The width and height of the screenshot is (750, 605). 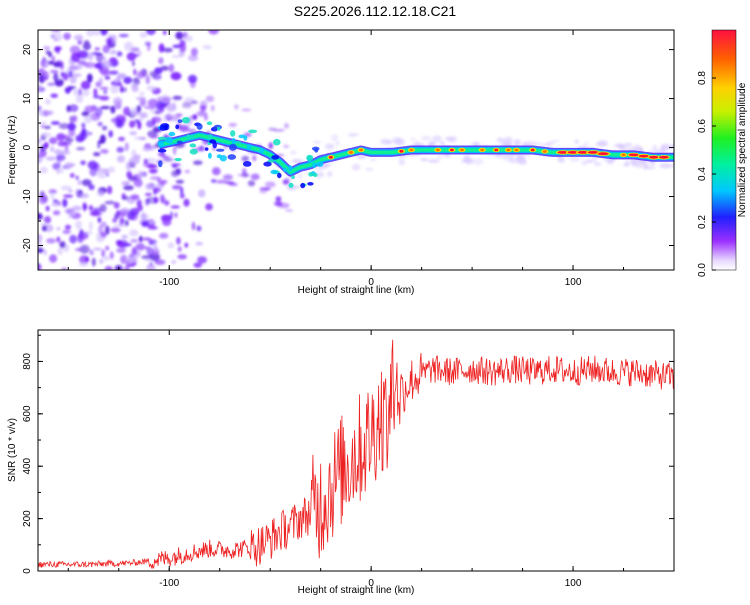 I want to click on spectrogram-ytick-label: 0, so click(x=27, y=147).